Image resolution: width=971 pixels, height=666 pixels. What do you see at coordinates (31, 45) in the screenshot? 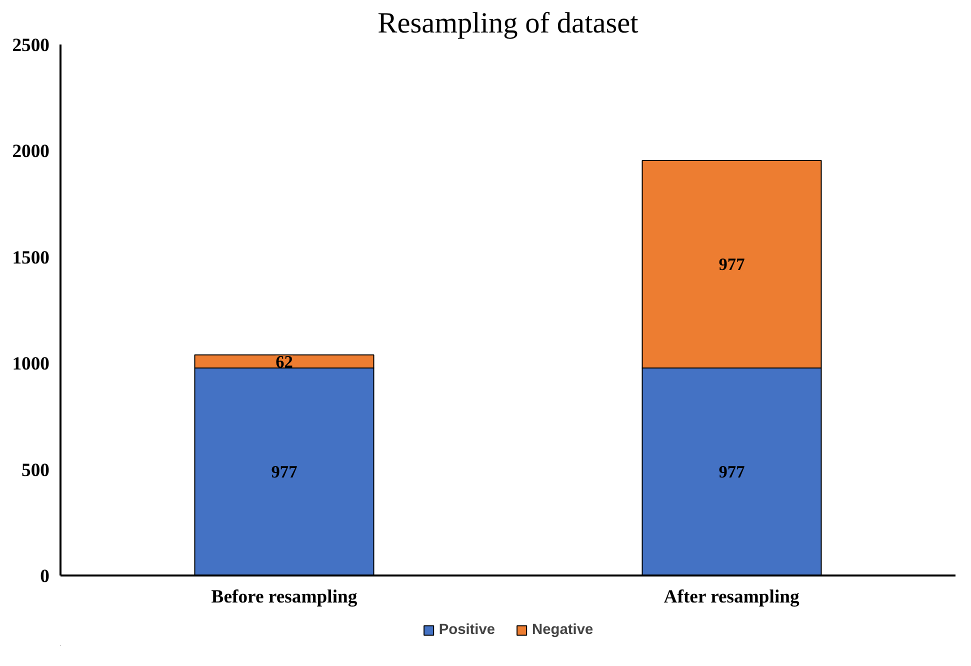
I see `y-tick-label: 2500` at bounding box center [31, 45].